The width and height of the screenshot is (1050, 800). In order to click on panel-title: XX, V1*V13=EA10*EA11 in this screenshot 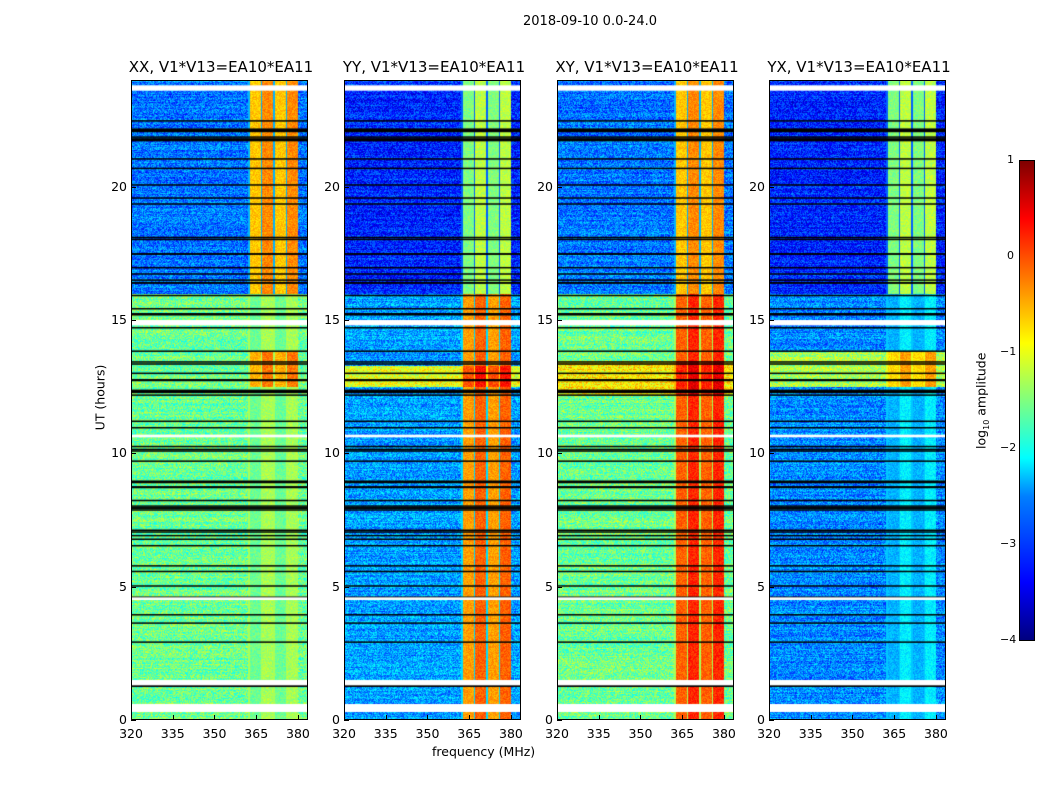, I will do `click(221, 67)`.